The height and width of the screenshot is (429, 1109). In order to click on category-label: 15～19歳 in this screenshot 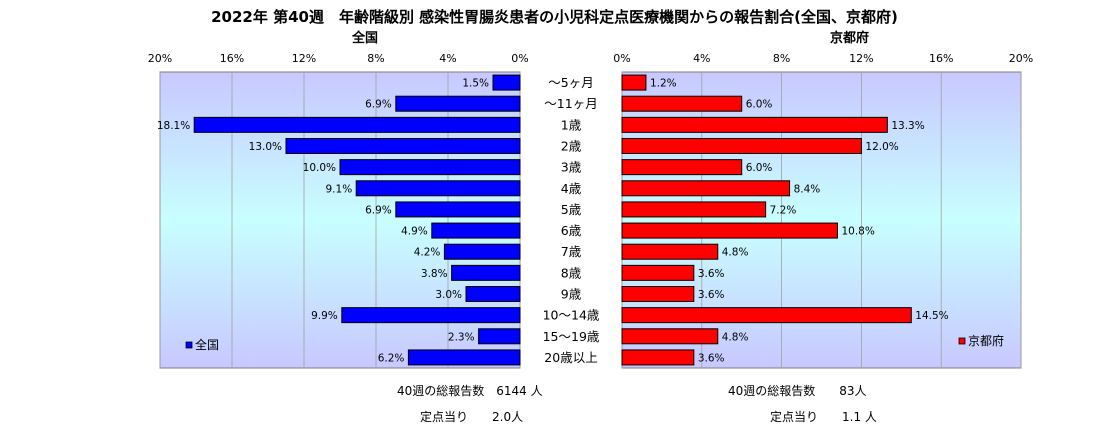, I will do `click(571, 336)`.